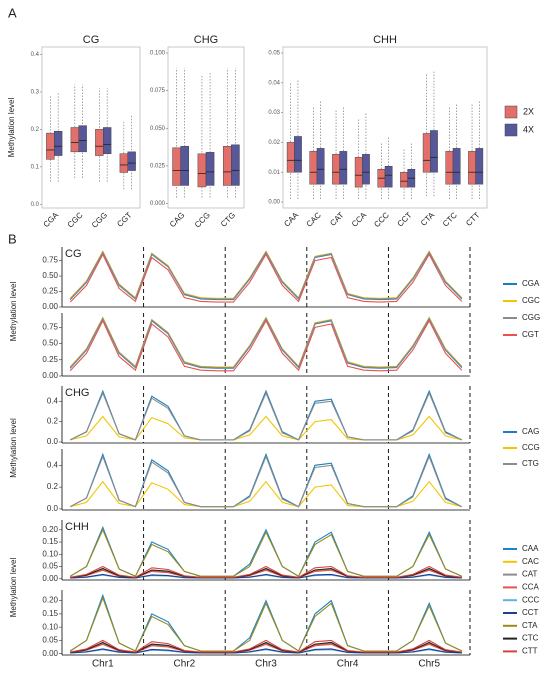  I want to click on y-tick-label: 0.50, so click(50, 343).